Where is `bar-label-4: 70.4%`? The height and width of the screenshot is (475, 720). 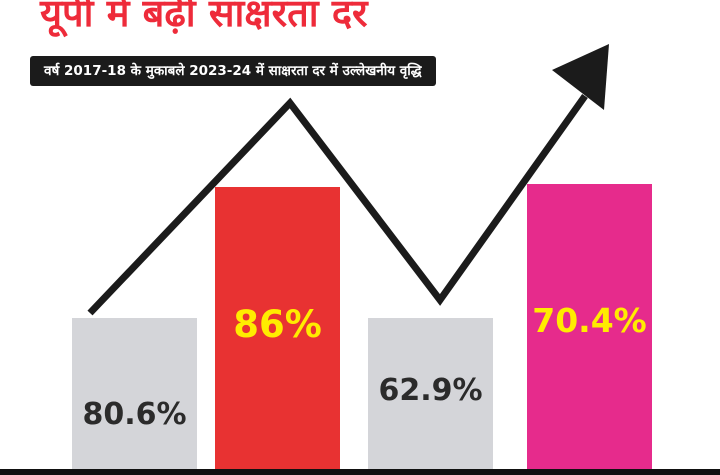 bar-label-4: 70.4% is located at coordinates (589, 320).